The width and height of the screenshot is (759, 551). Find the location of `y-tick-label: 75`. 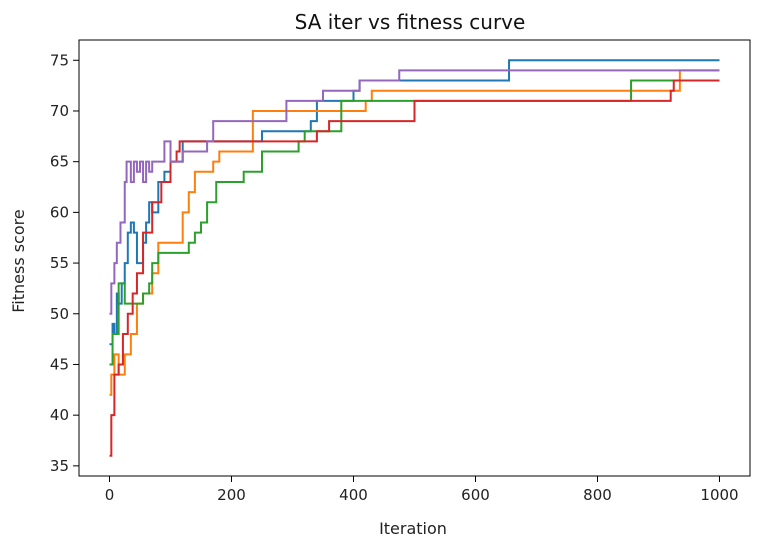

y-tick-label: 75 is located at coordinates (59, 60).